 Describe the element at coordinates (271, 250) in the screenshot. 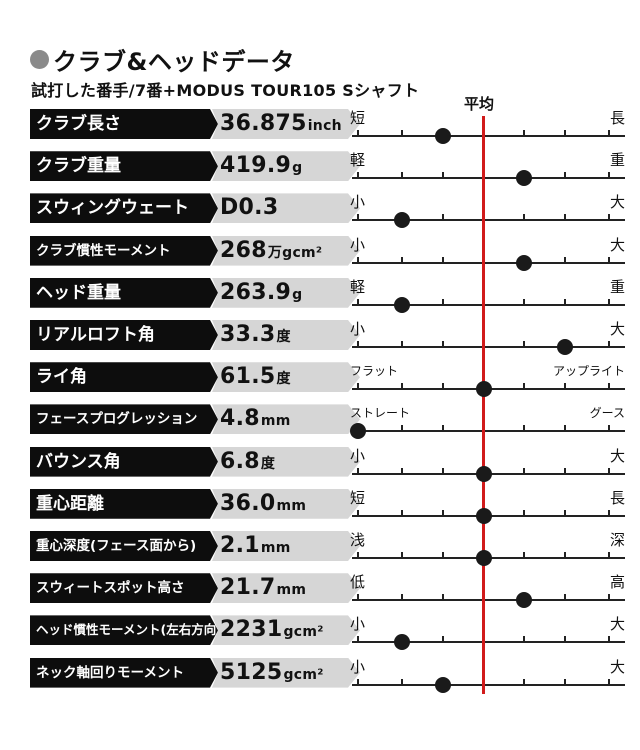

I see `row-value: 268万gcm²` at that location.